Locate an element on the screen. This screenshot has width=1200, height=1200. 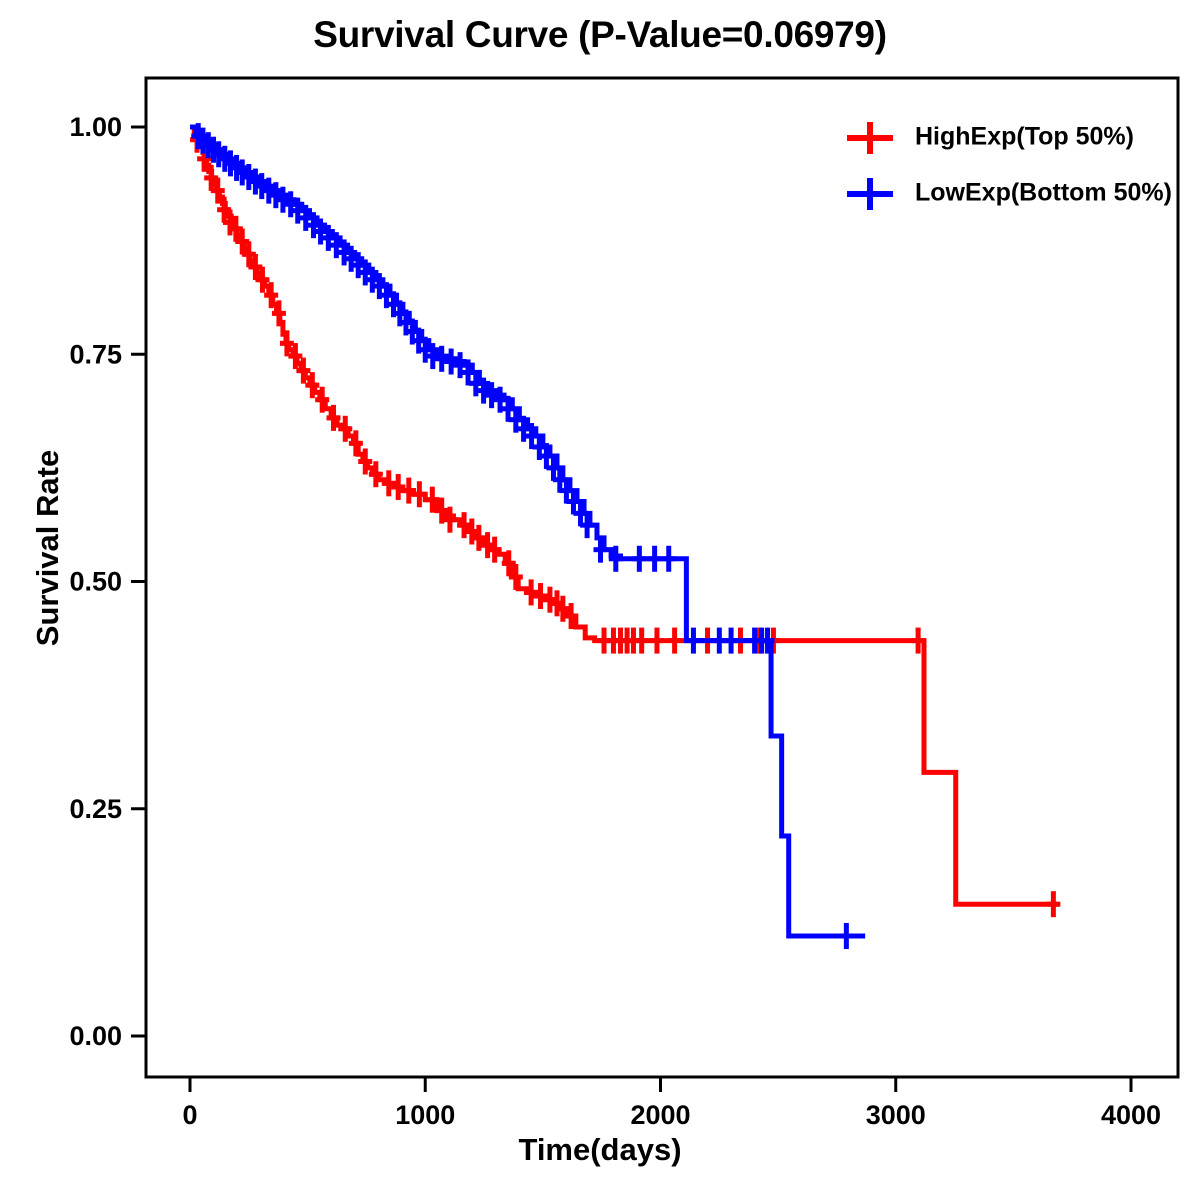
x-tick-label: 0 is located at coordinates (189, 1115).